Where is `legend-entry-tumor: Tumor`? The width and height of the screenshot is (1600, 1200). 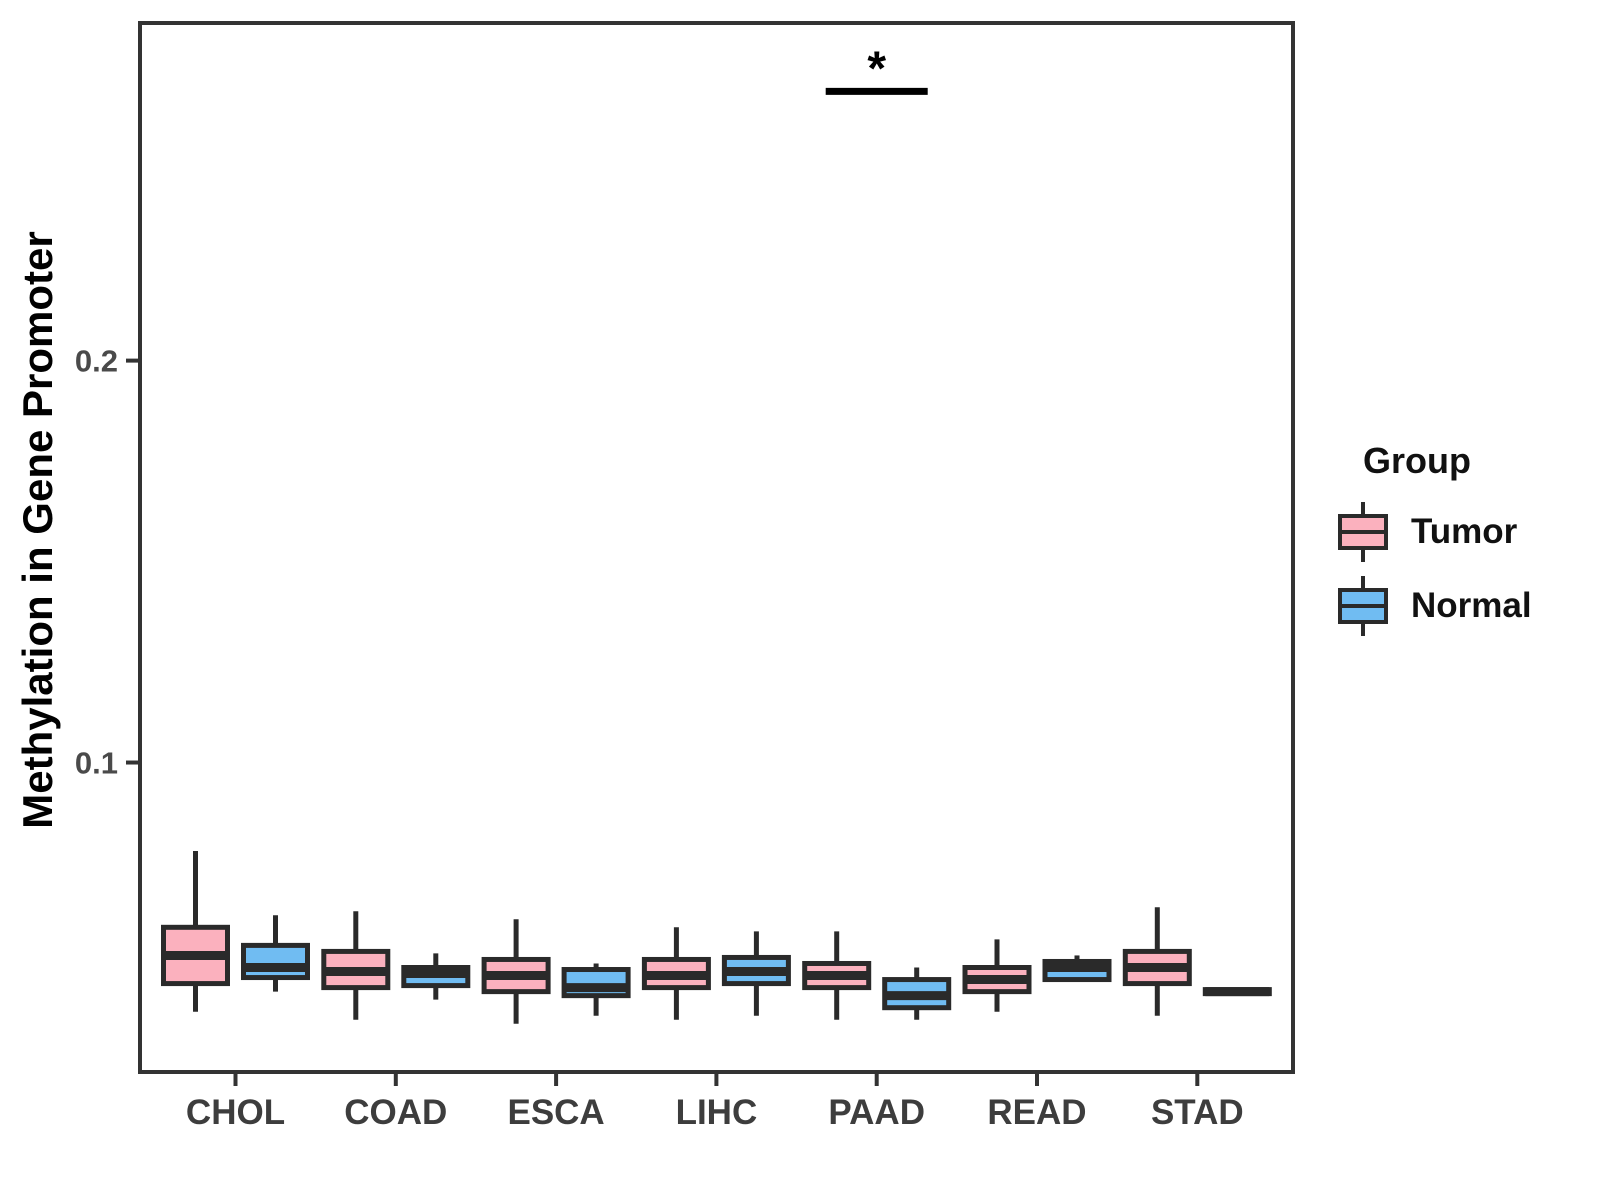 legend-entry-tumor: Tumor is located at coordinates (1433, 532).